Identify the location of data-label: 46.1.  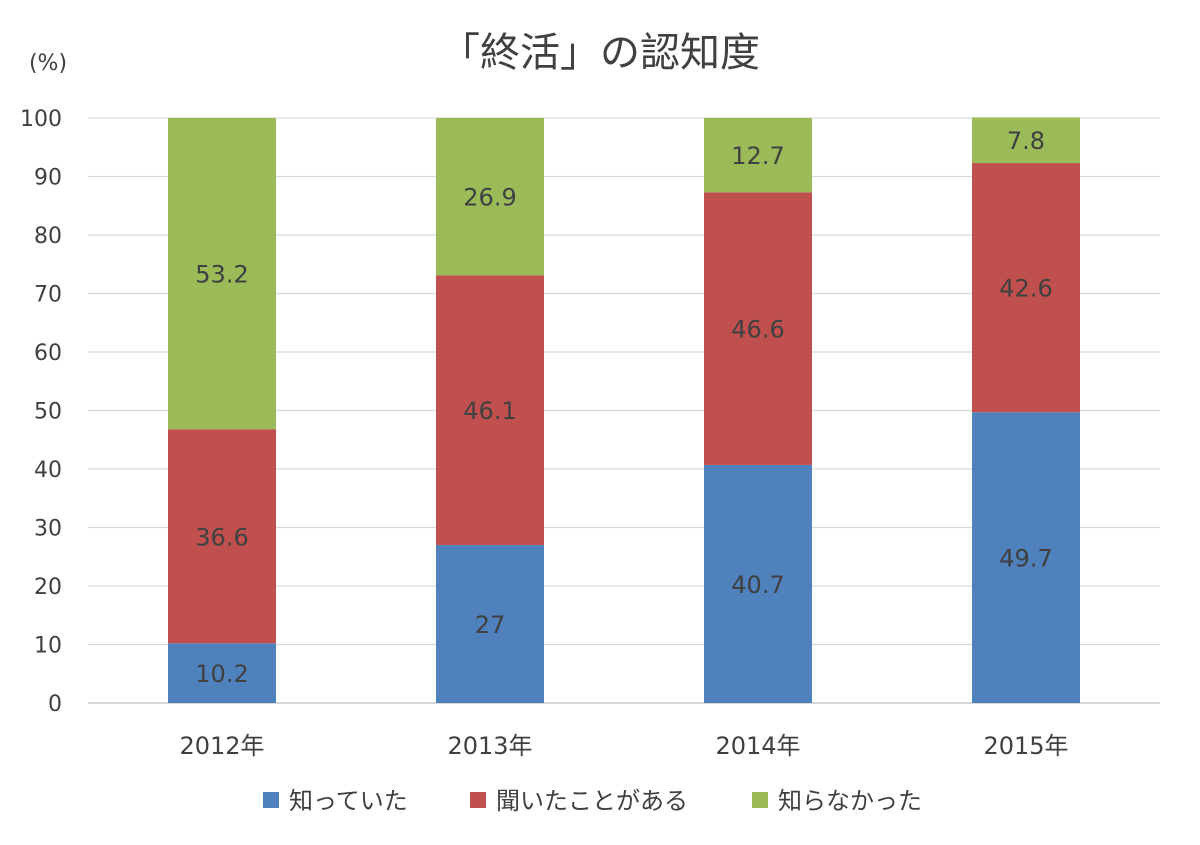
(489, 411).